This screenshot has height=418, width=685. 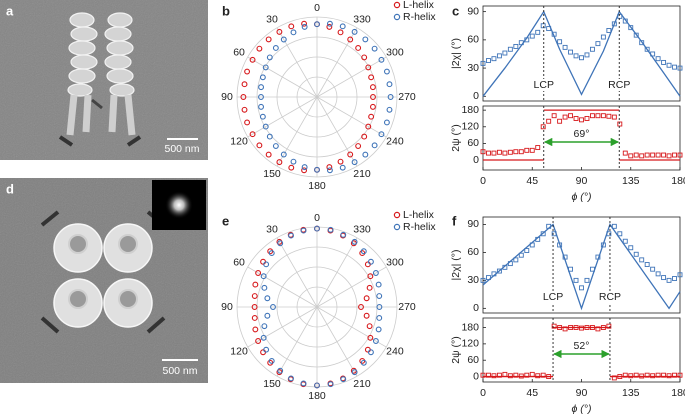 I want to click on angle-label: 210, so click(x=362, y=384).